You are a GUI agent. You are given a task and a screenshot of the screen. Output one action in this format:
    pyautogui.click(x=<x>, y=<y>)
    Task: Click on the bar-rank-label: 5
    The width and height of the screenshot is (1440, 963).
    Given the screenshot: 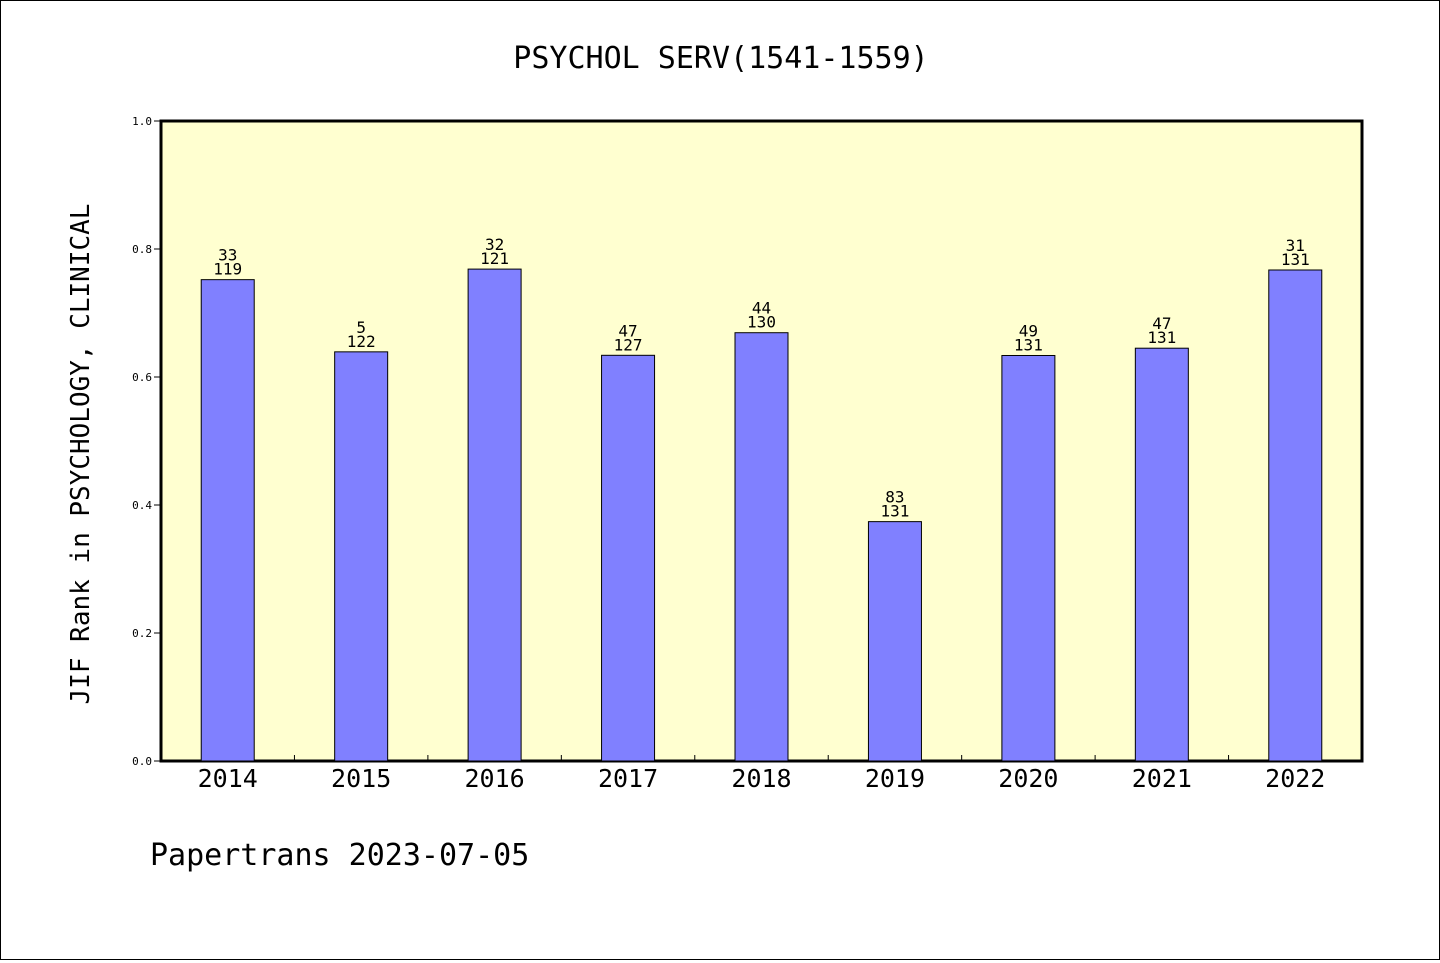 What is the action you would take?
    pyautogui.click(x=361, y=327)
    